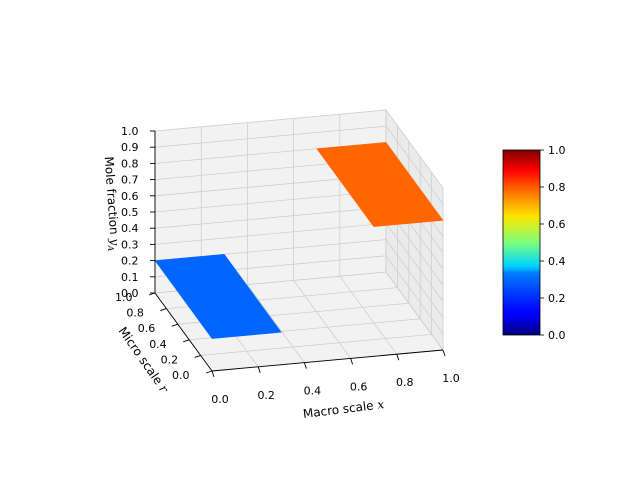 The image size is (640, 480). I want to click on colorbar-tick-label: 0.6, so click(557, 224).